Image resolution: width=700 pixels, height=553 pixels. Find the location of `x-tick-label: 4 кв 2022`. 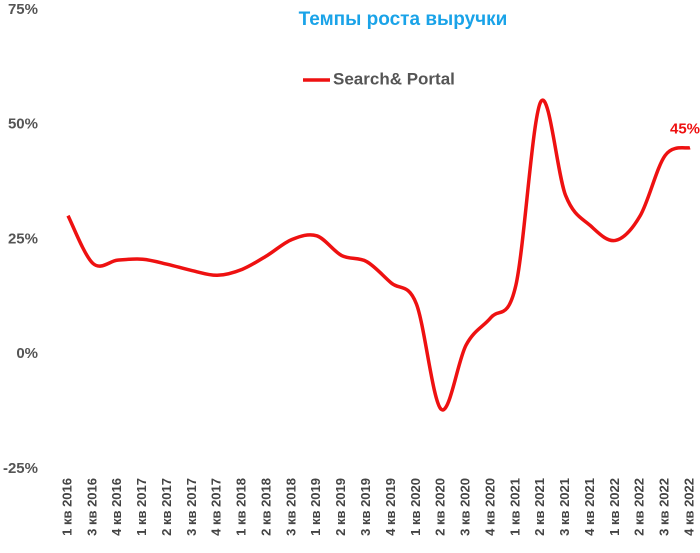

x-tick-label: 4 кв 2022 is located at coordinates (688, 507).